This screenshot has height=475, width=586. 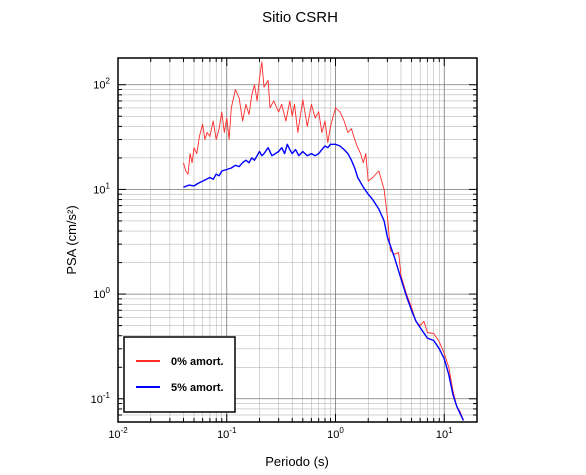 What do you see at coordinates (101, 84) in the screenshot?
I see `y-tick-label: 10²` at bounding box center [101, 84].